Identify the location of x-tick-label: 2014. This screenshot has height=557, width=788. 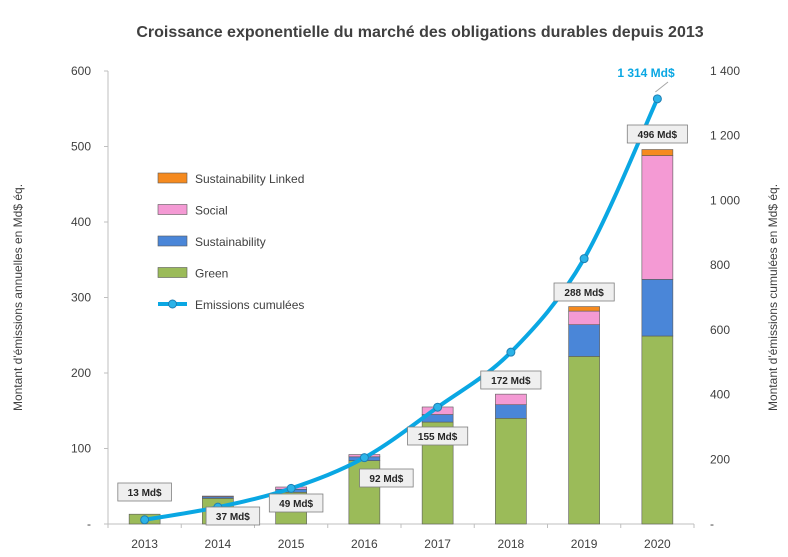
(218, 544).